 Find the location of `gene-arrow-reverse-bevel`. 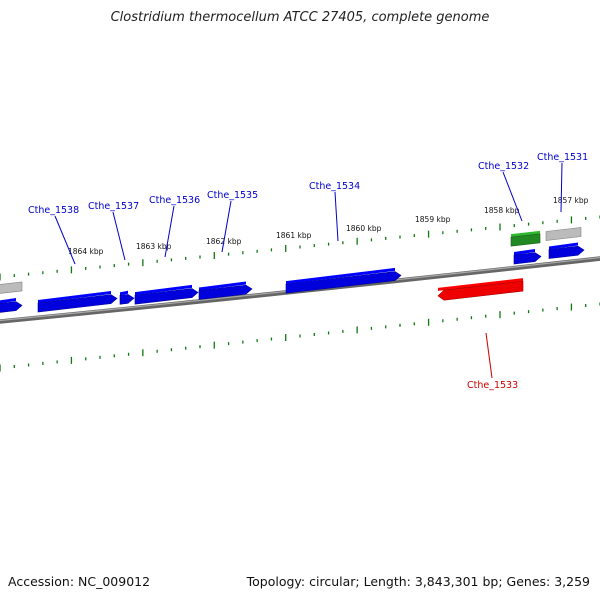

gene-arrow-reverse-bevel is located at coordinates (480, 284).